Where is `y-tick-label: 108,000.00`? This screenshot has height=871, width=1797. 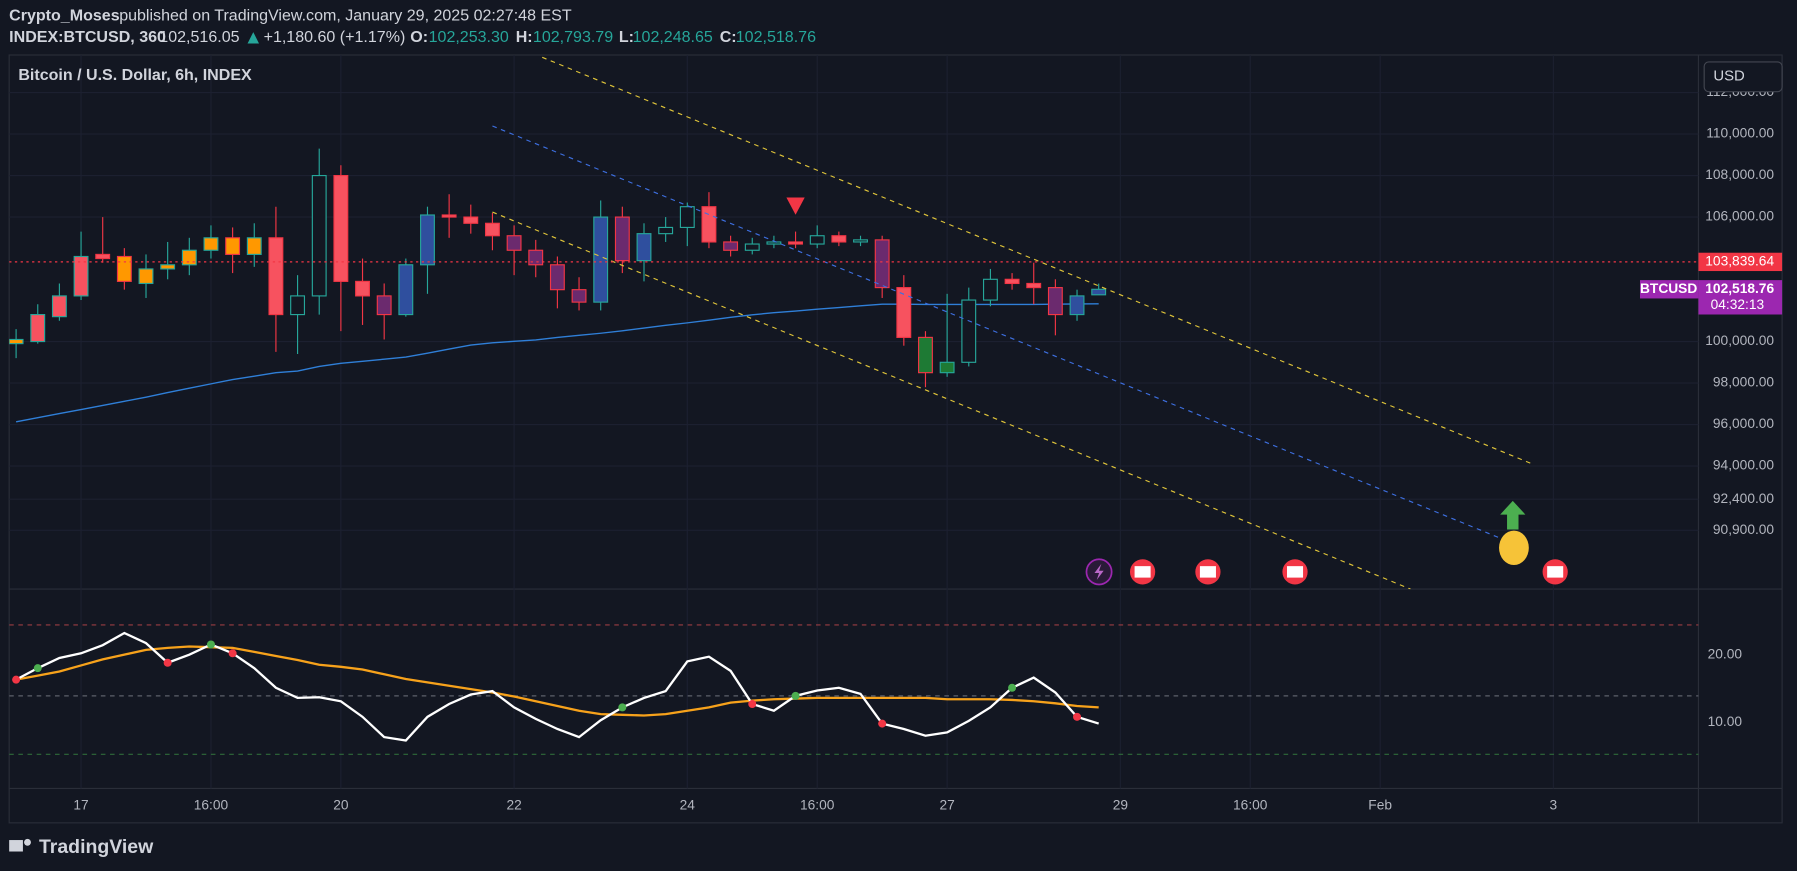 y-tick-label: 108,000.00 is located at coordinates (1739, 174).